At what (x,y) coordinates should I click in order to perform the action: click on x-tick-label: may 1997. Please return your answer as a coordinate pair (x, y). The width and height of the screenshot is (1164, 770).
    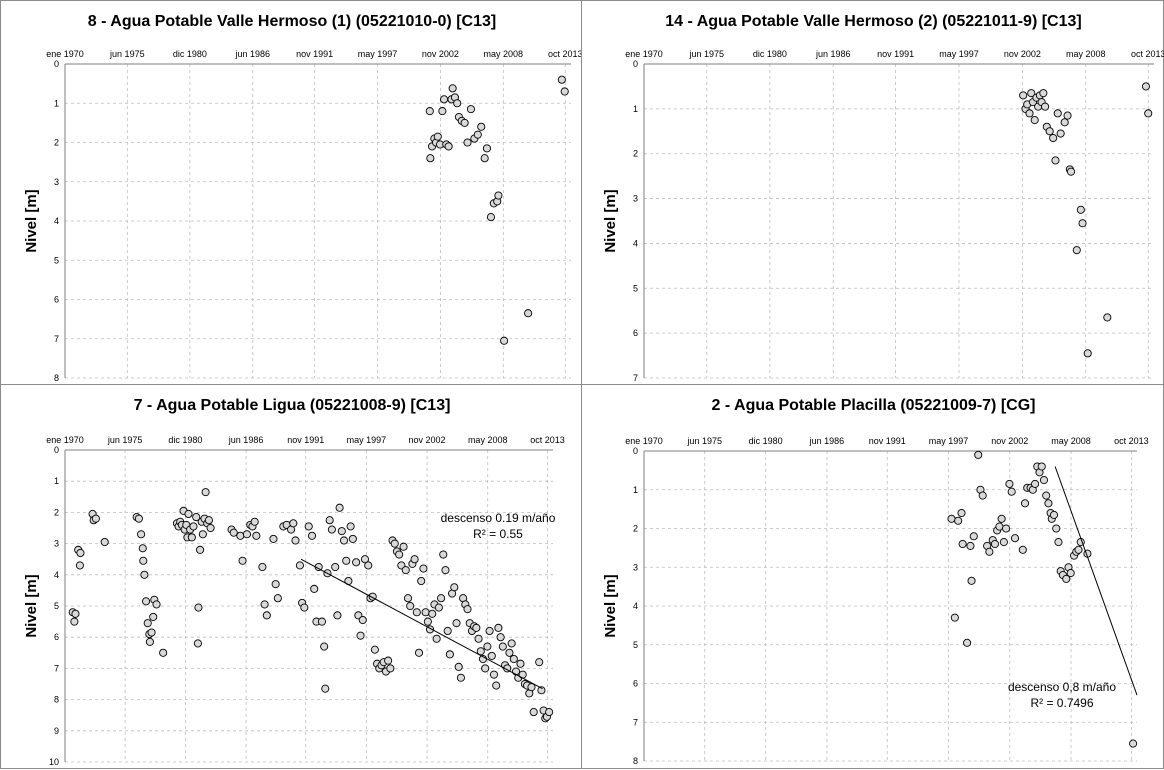
    Looking at the image, I should click on (959, 54).